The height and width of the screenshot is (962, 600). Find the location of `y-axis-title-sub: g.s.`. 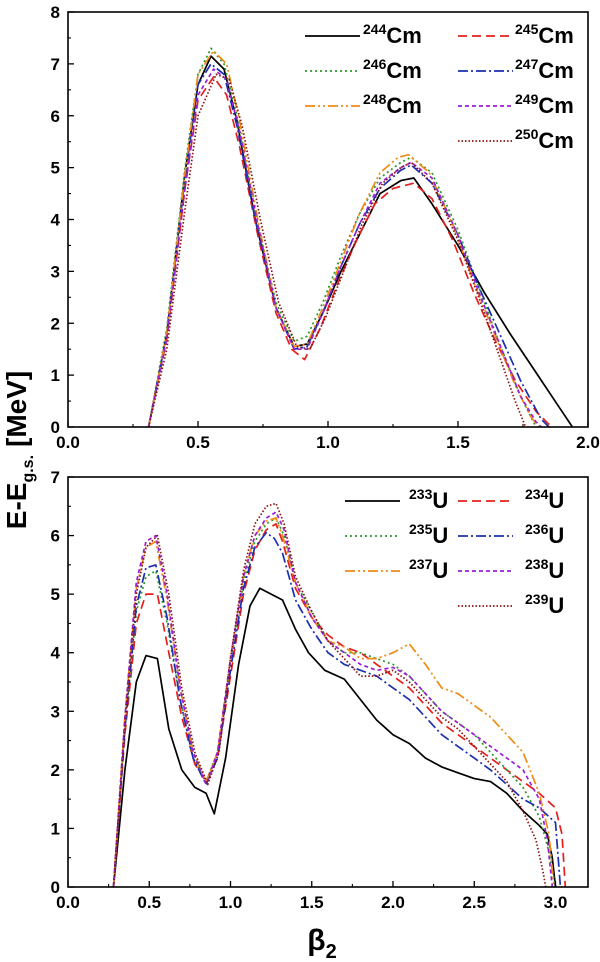

y-axis-title-sub: g.s. is located at coordinates (28, 469).